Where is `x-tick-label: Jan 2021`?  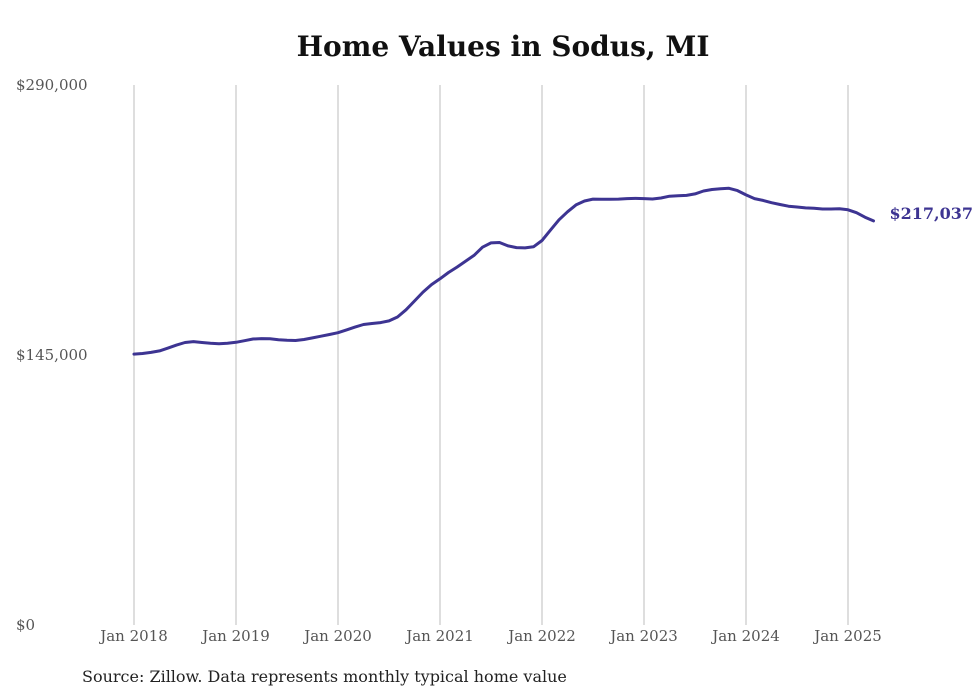 x-tick-label: Jan 2021 is located at coordinates (439, 636).